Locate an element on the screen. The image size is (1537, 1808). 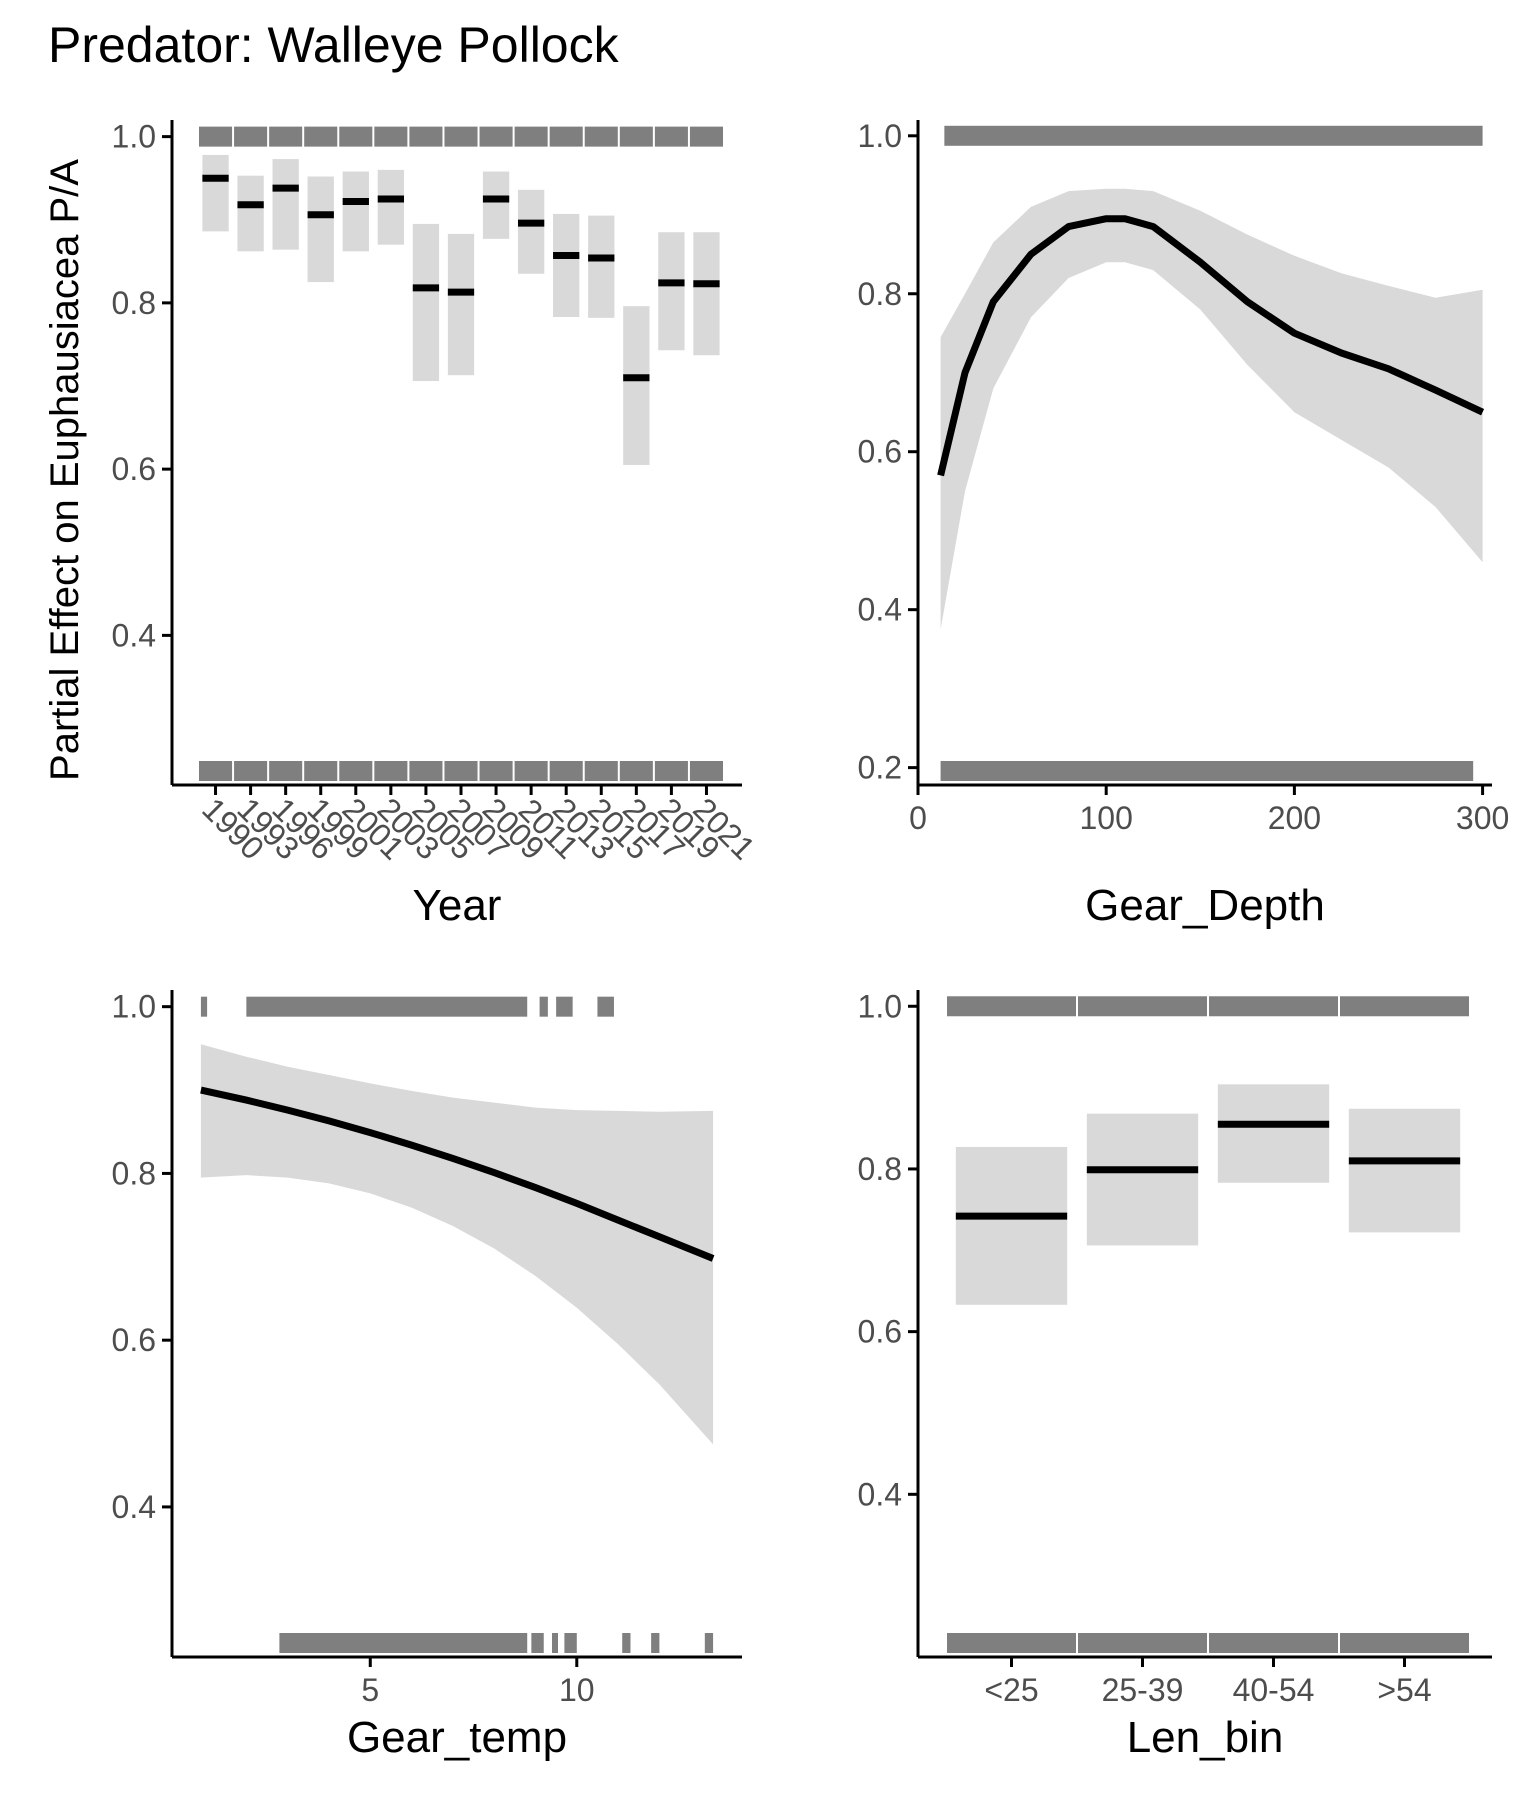
x-axis-label: Gear_Depth is located at coordinates (1205, 905).